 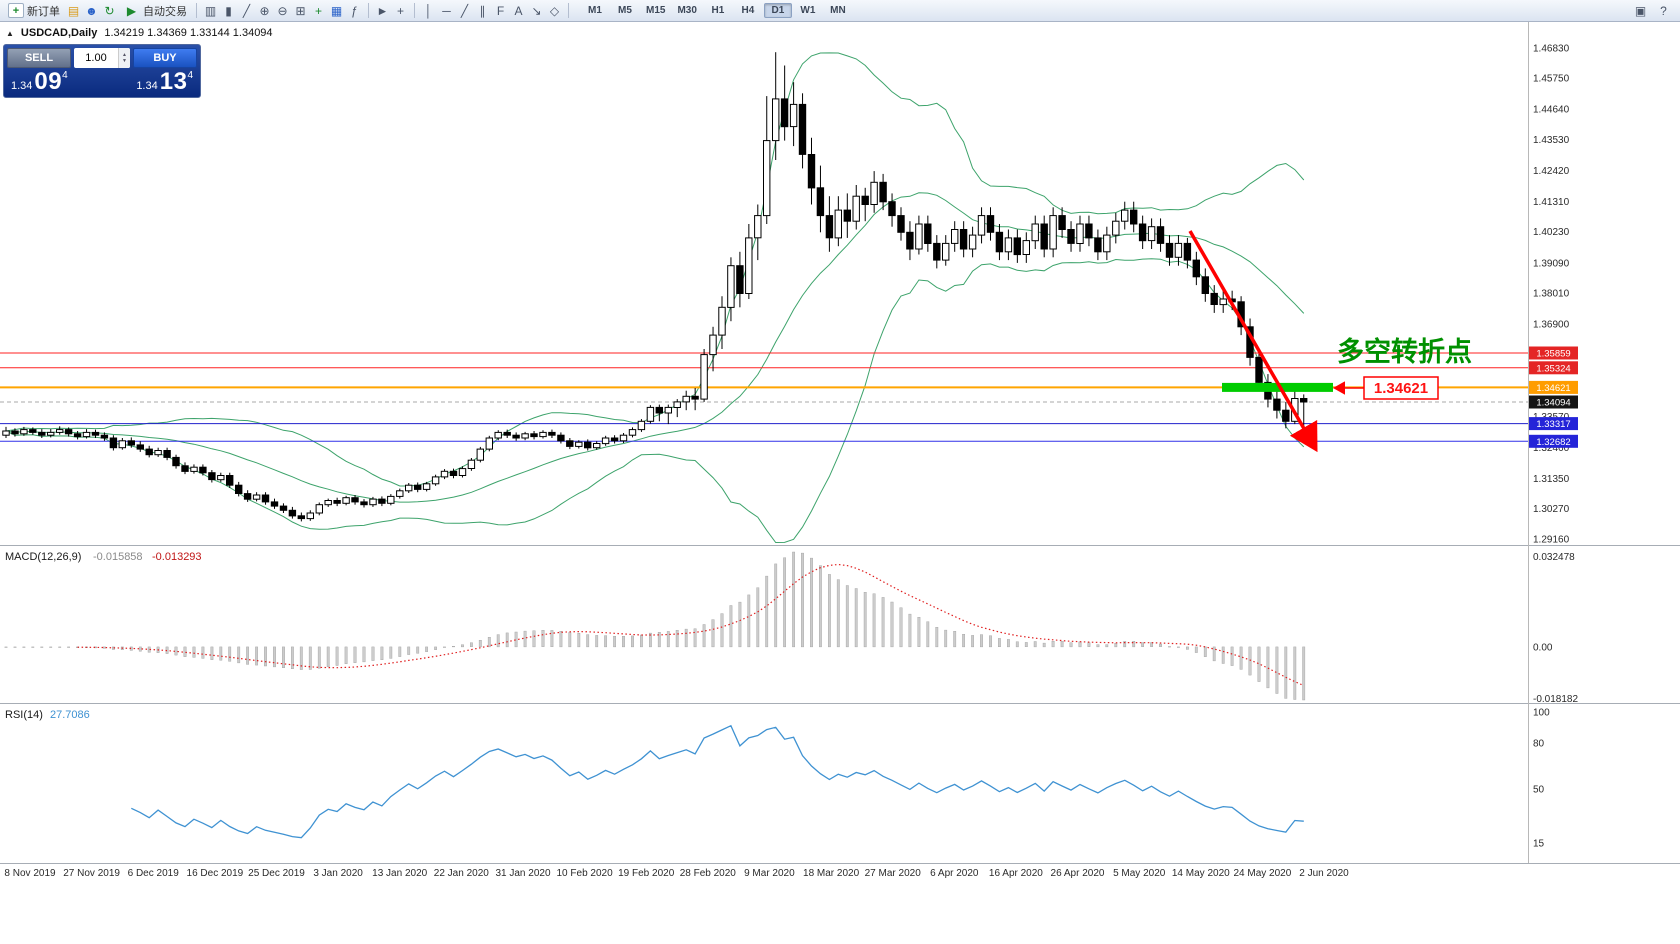 I want to click on volume-input: 1.00, so click(x=96, y=58).